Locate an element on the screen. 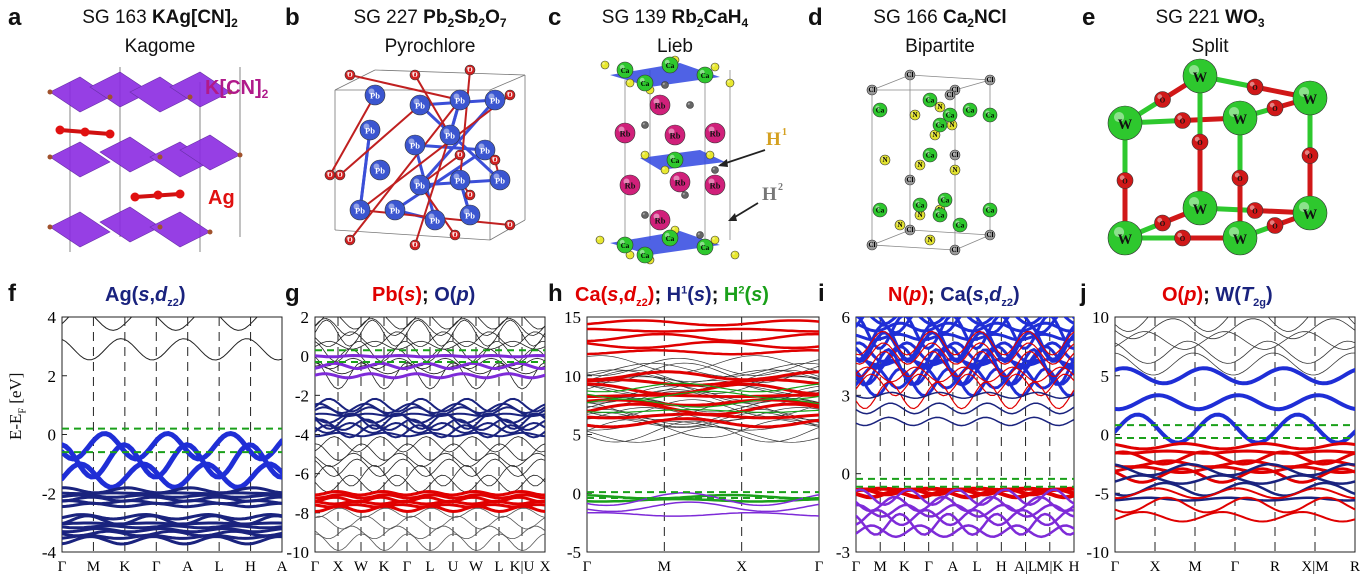 This screenshot has width=1369, height=580. svg-text: N is located at coordinates (919, 165).